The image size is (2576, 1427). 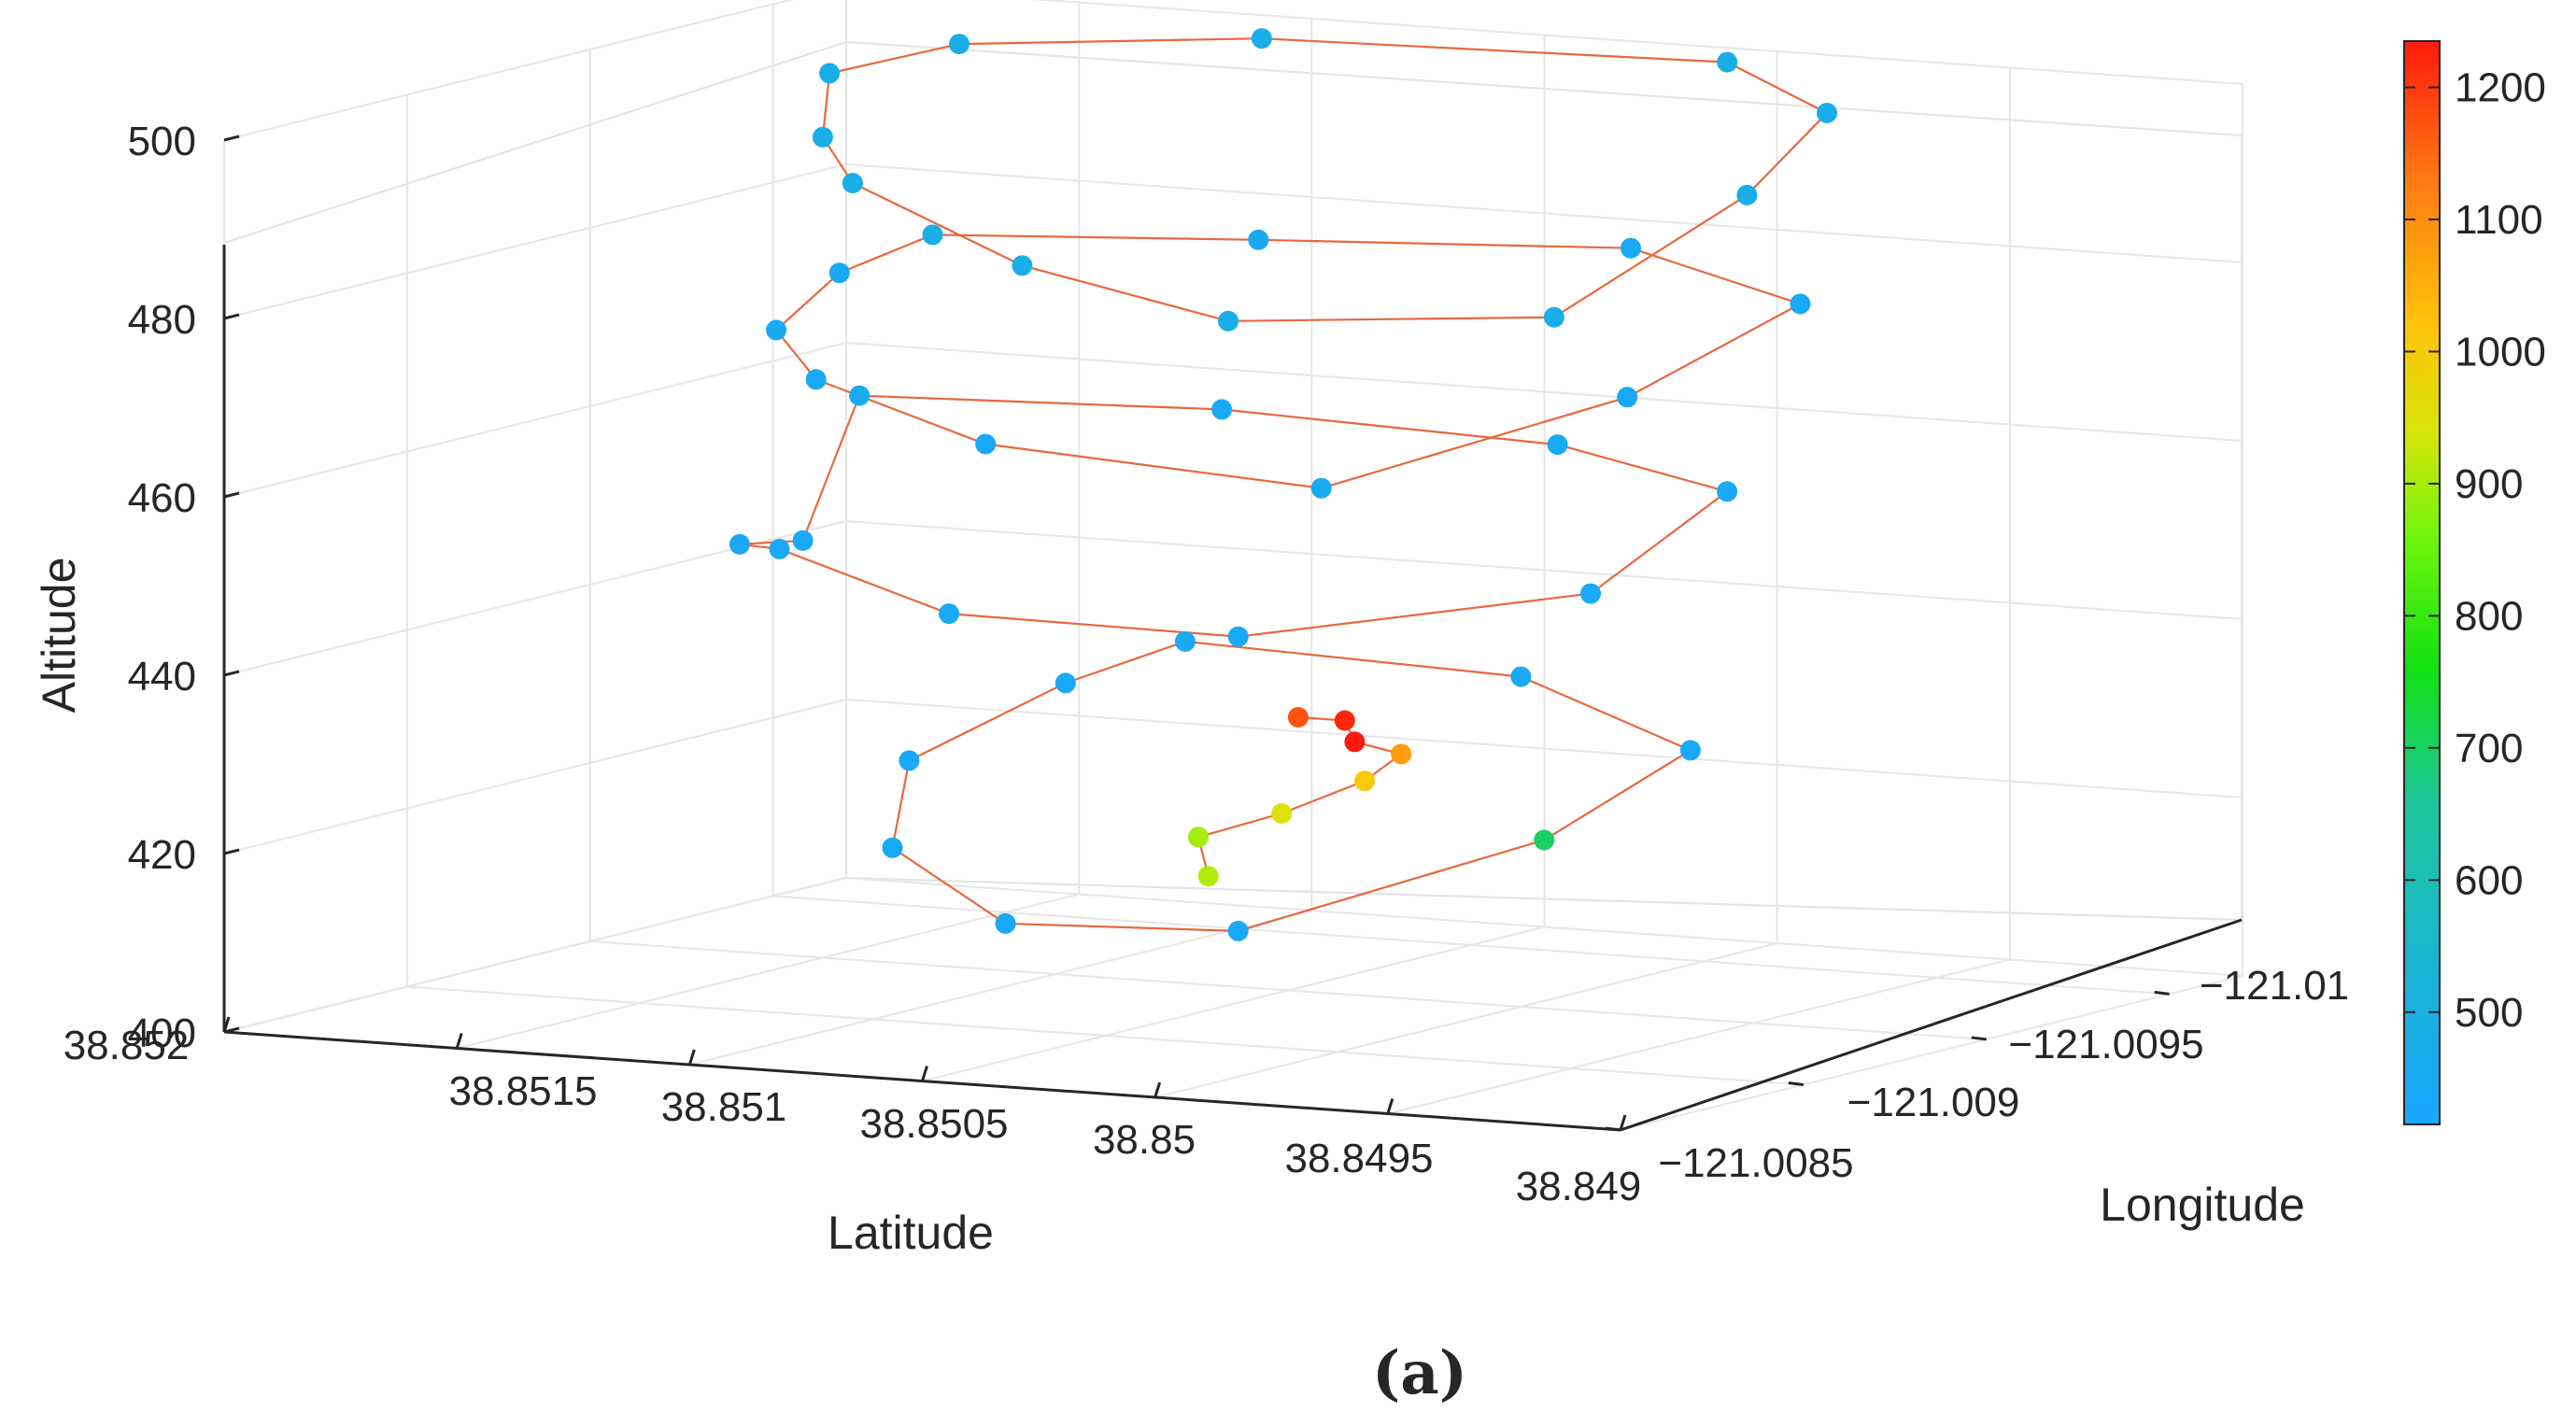 I want to click on x-axis-title: Latitude, so click(x=911, y=1233).